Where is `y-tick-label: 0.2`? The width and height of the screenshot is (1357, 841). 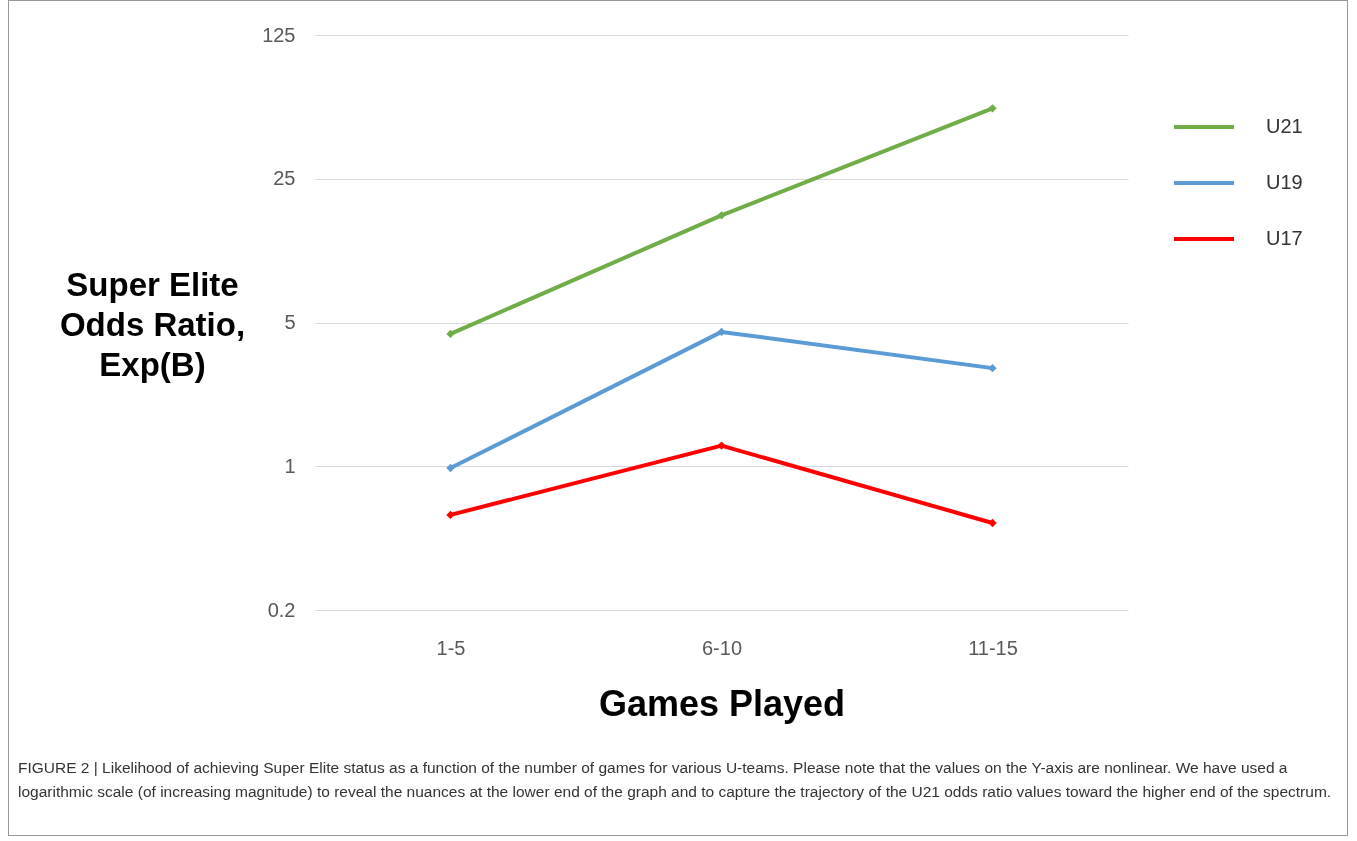
y-tick-label: 0.2 is located at coordinates (281, 609).